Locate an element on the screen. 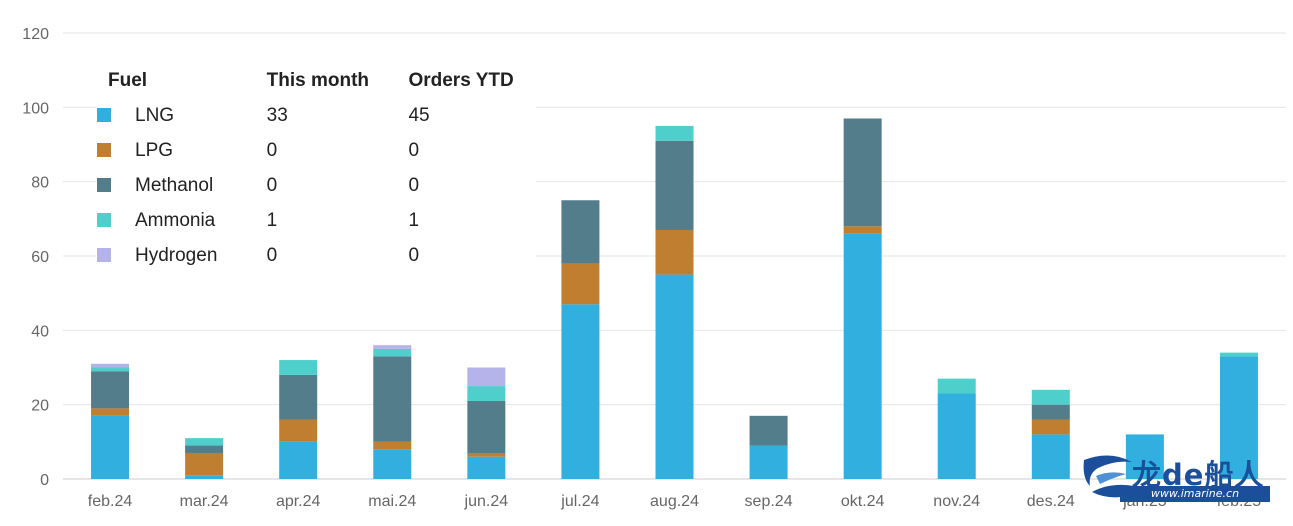 Image resolution: width=1293 pixels, height=526 pixels. bar-lng-jul.24 is located at coordinates (580, 391).